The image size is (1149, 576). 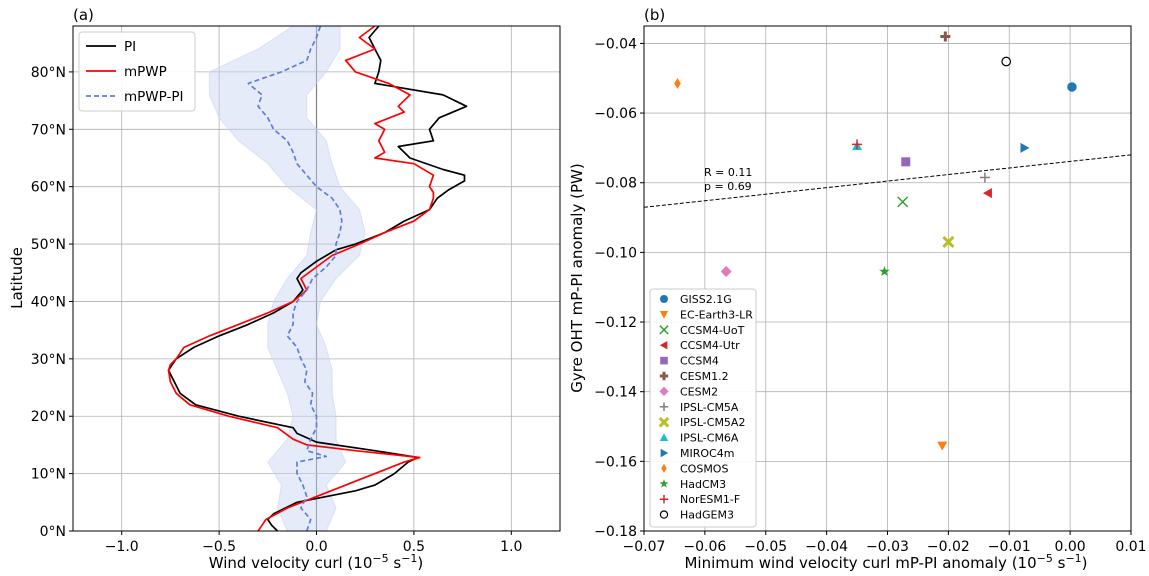 What do you see at coordinates (664, 422) in the screenshot?
I see `legend-marker-ipsl-cm5a2` at bounding box center [664, 422].